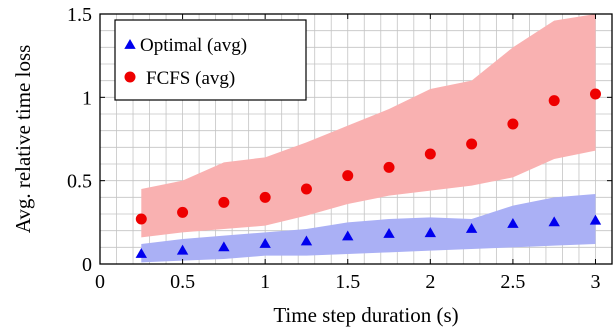 The width and height of the screenshot is (615, 335). I want to click on x-tick-label: 1, so click(265, 282).